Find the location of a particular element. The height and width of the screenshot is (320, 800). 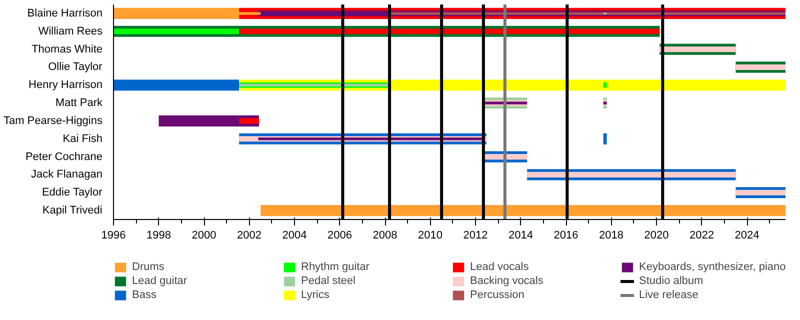

legend-label: Lead vocals is located at coordinates (500, 267).